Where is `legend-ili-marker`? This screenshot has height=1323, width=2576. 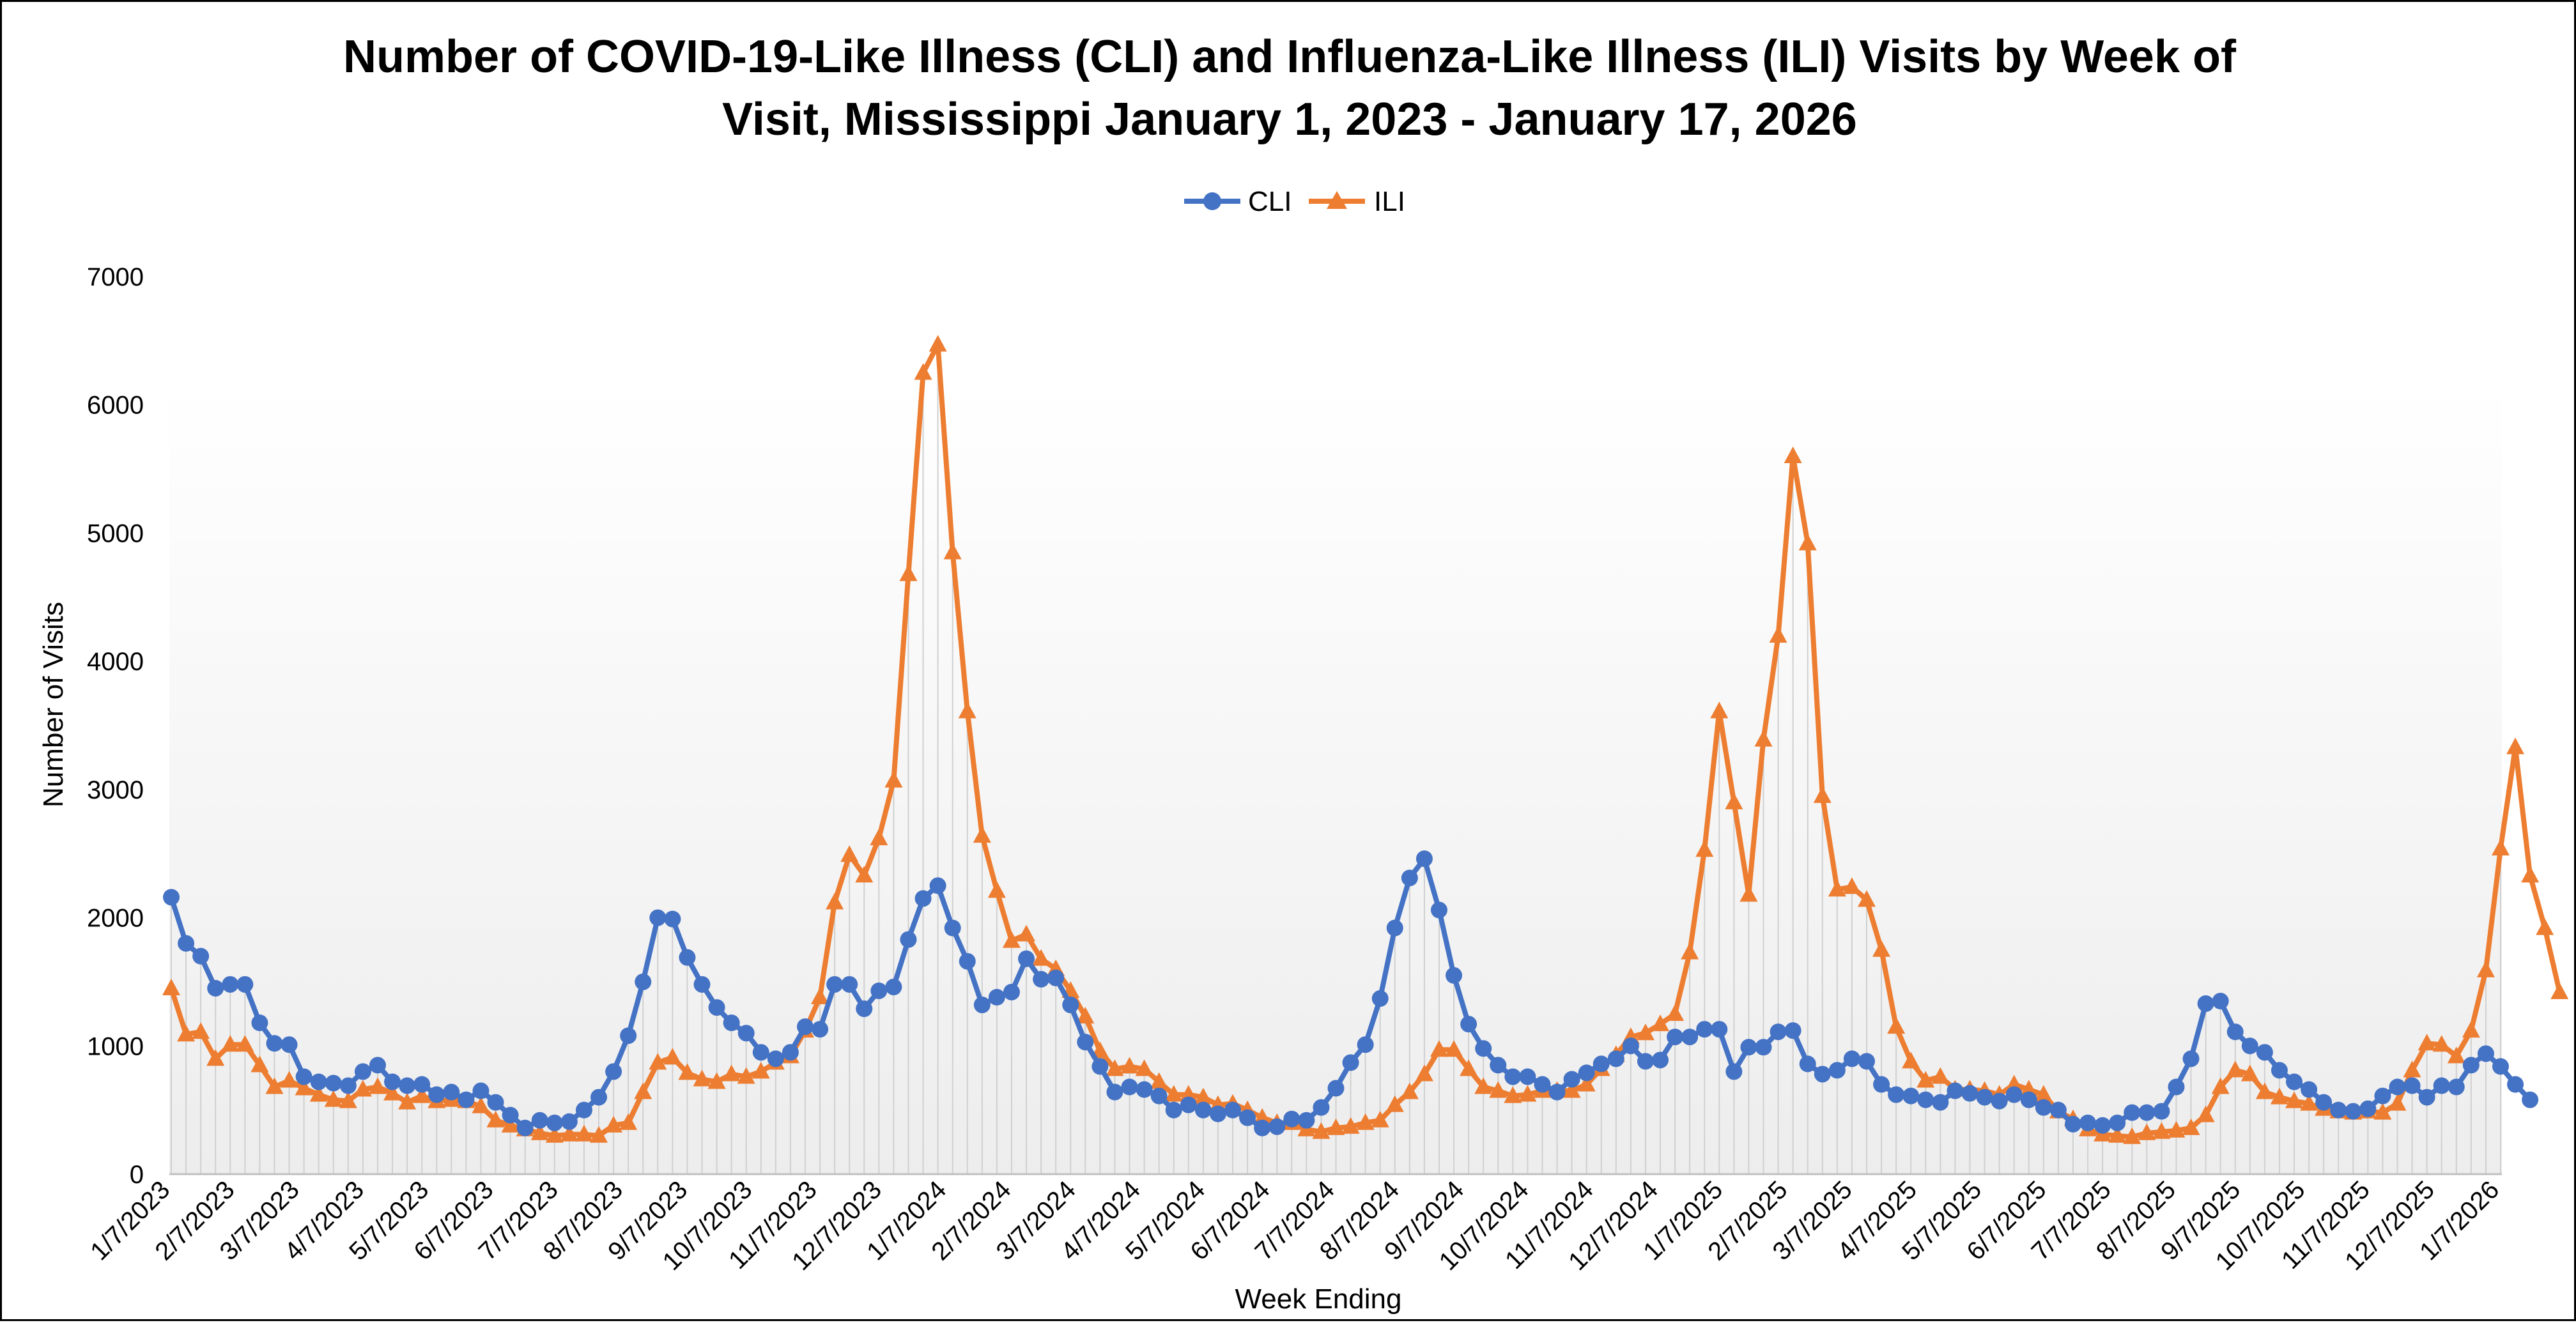 legend-ili-marker is located at coordinates (1337, 200).